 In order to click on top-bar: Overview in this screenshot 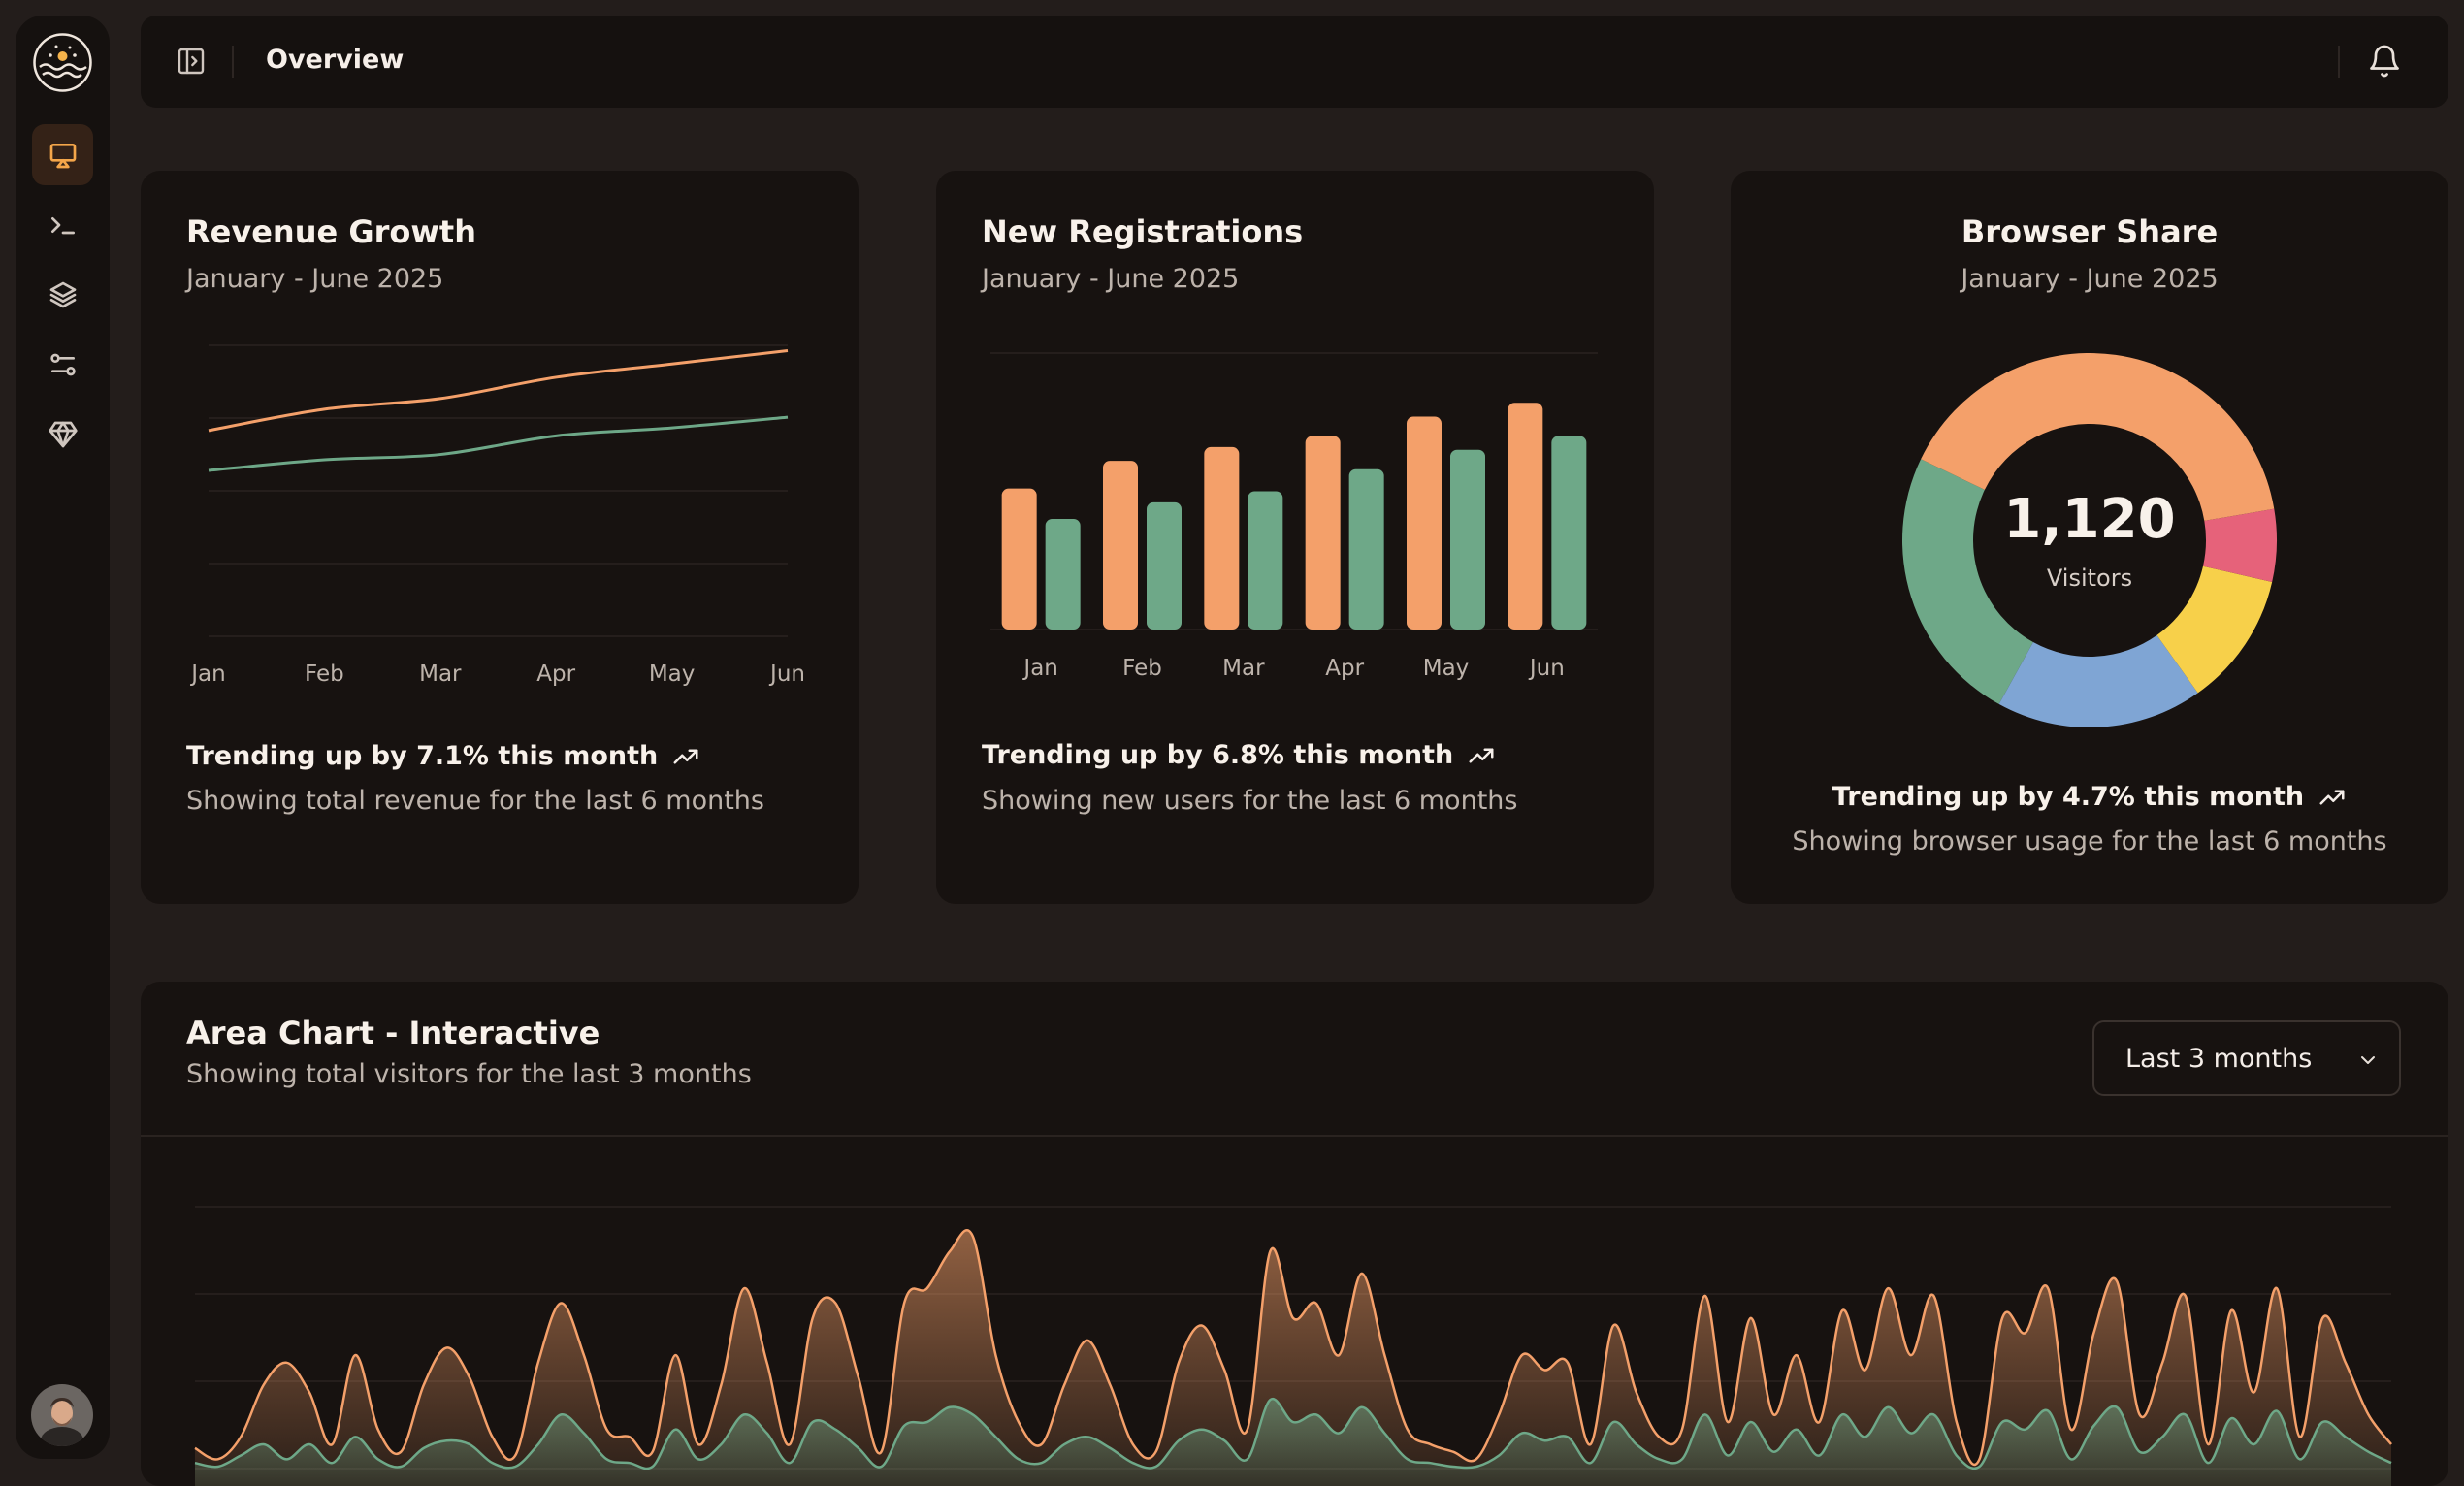, I will do `click(1294, 62)`.